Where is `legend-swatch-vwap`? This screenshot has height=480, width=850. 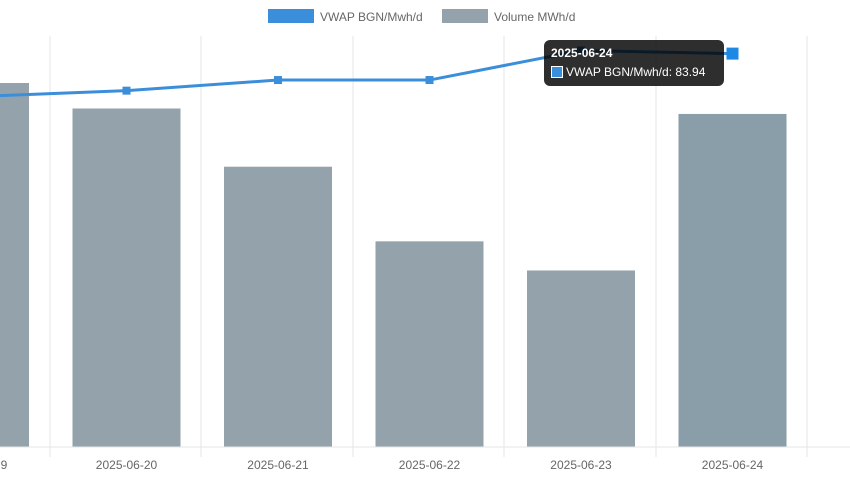 legend-swatch-vwap is located at coordinates (291, 16).